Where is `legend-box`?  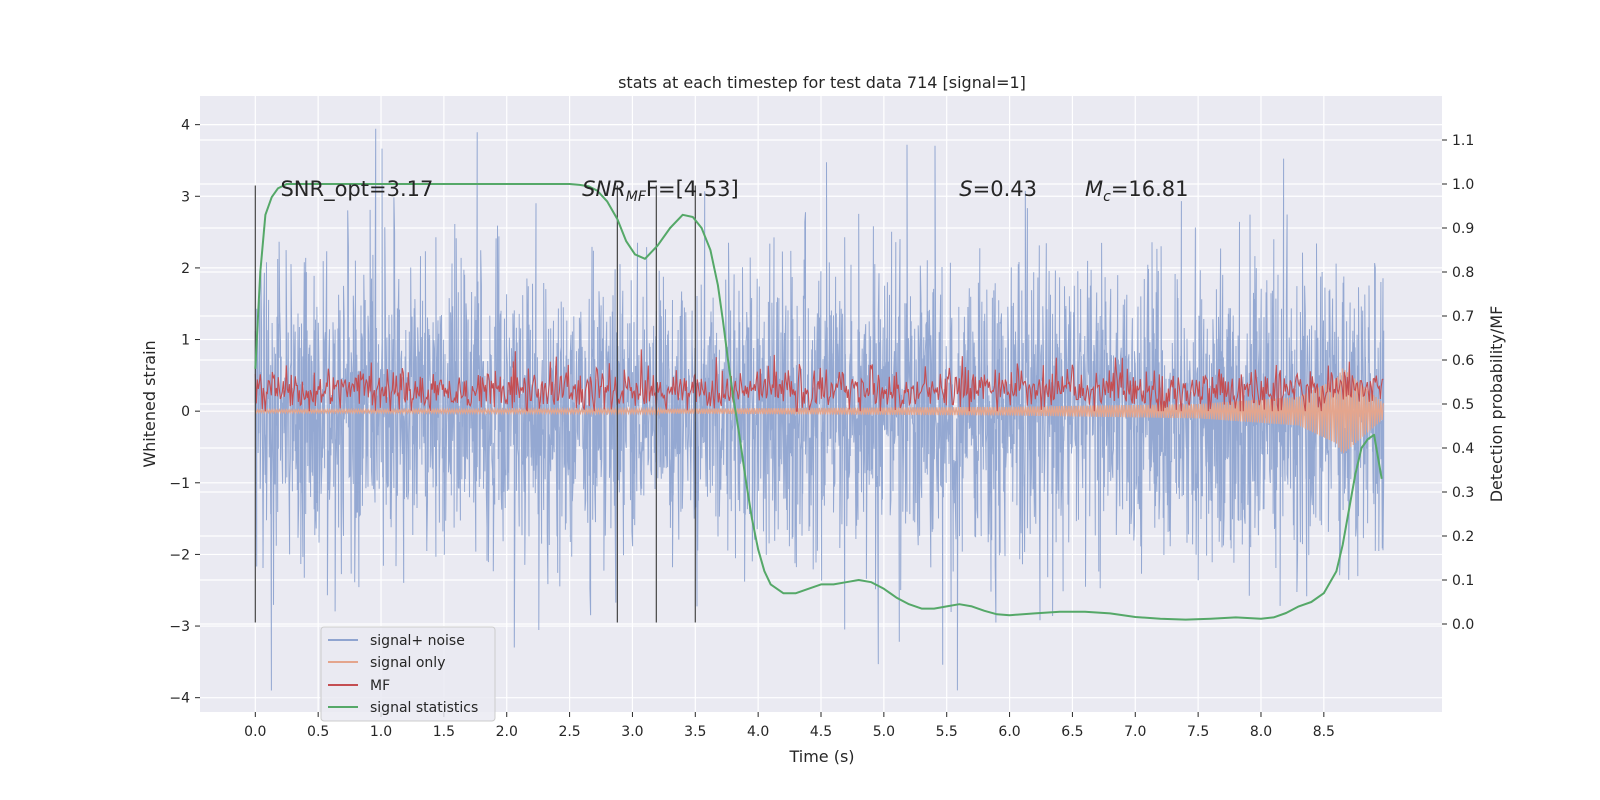
legend-box is located at coordinates (408, 674).